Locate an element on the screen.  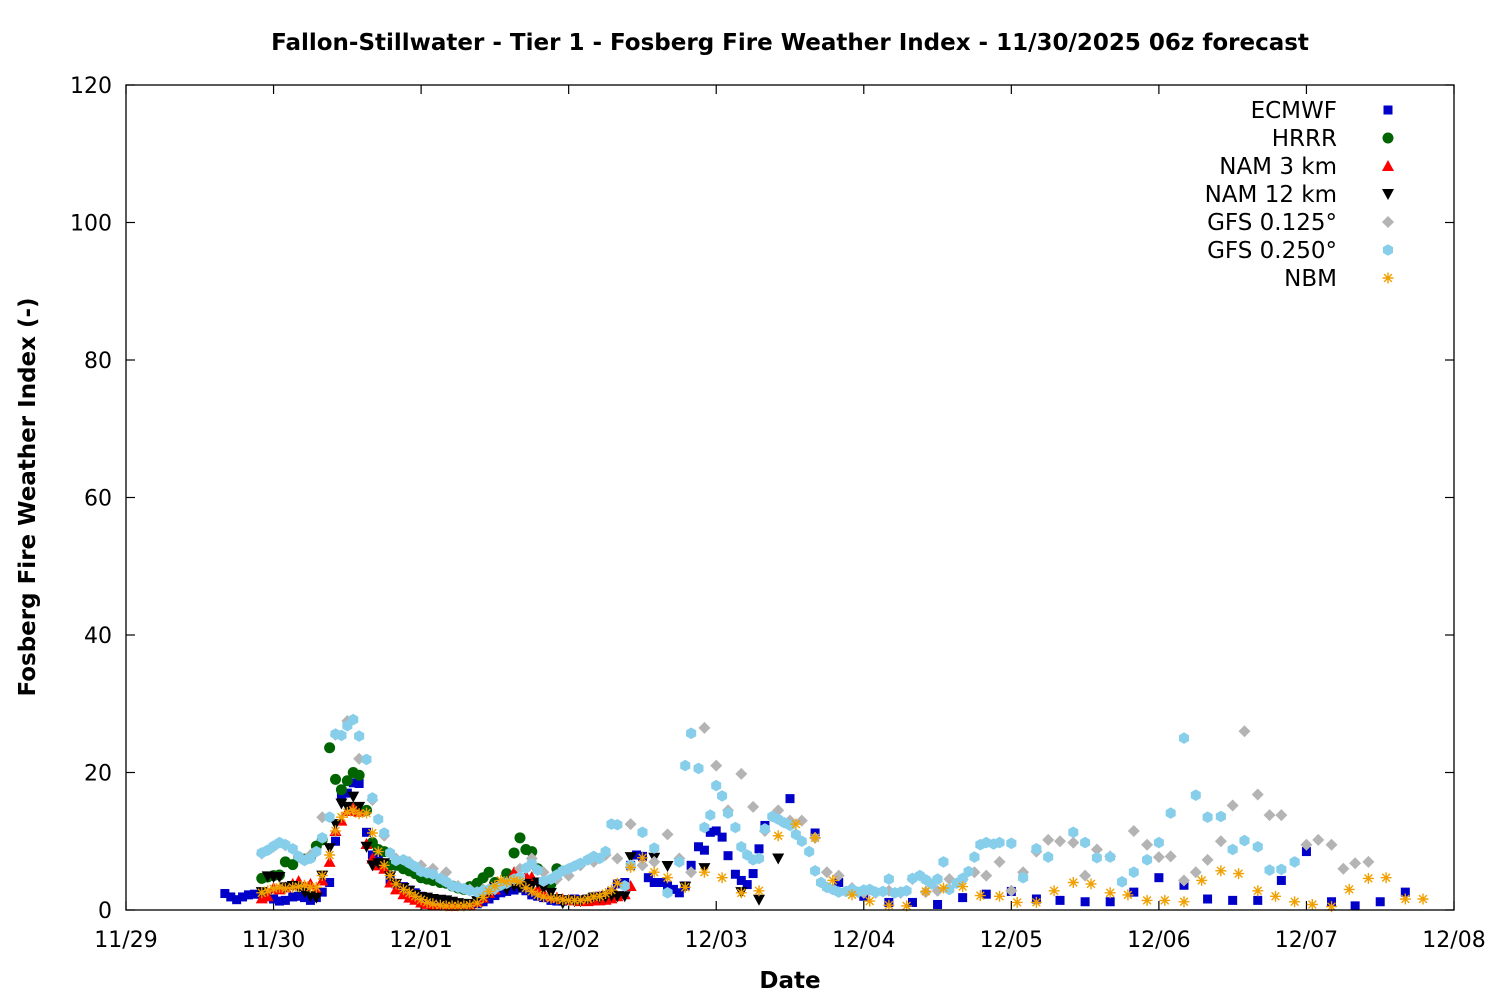
y-tick-label: 80 is located at coordinates (98, 361).